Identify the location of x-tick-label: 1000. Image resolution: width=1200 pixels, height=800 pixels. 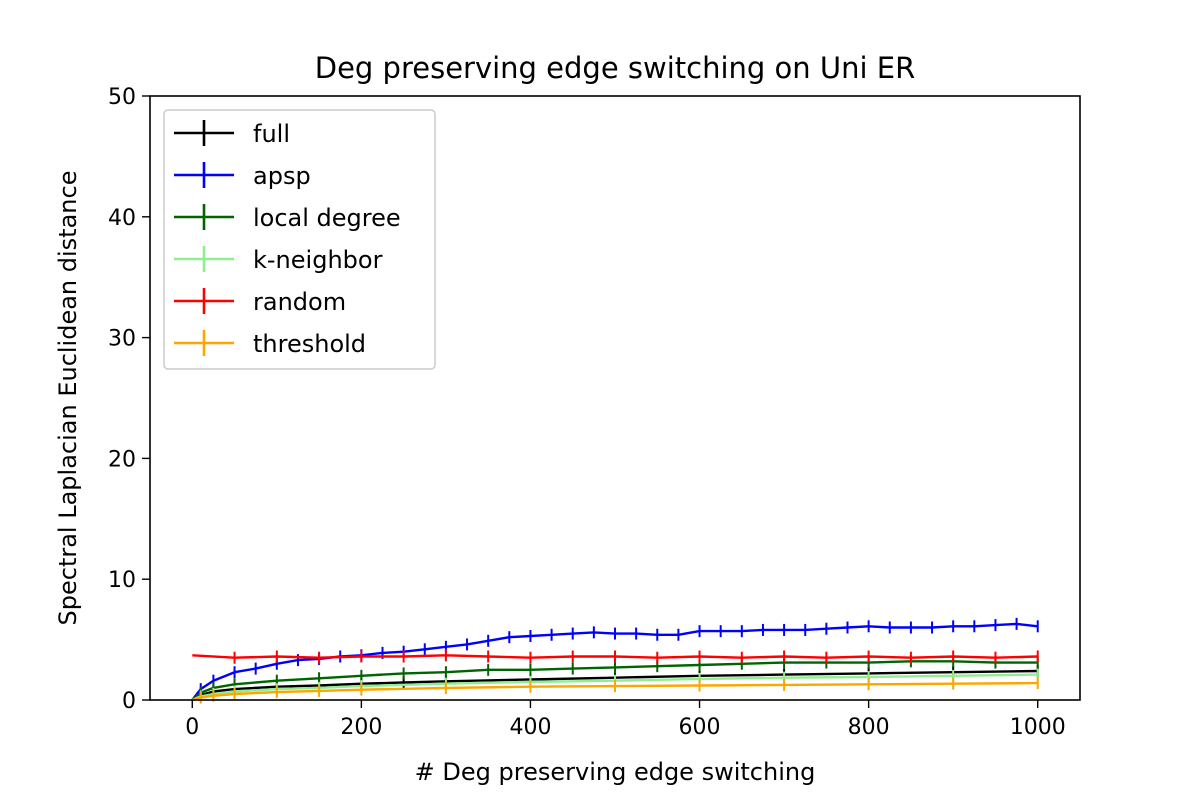
(1038, 727).